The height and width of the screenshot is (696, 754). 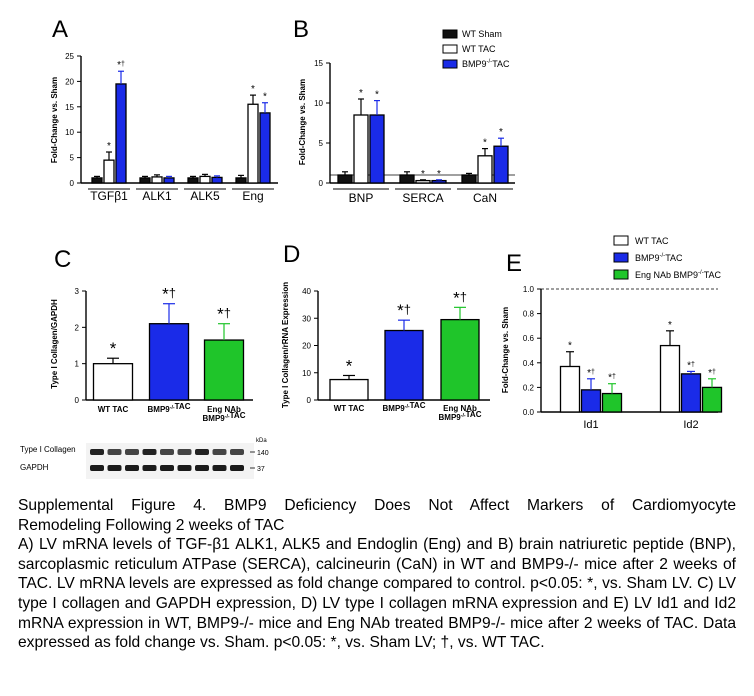 I want to click on blot-label-gapdh: GAPDH, so click(x=34, y=467).